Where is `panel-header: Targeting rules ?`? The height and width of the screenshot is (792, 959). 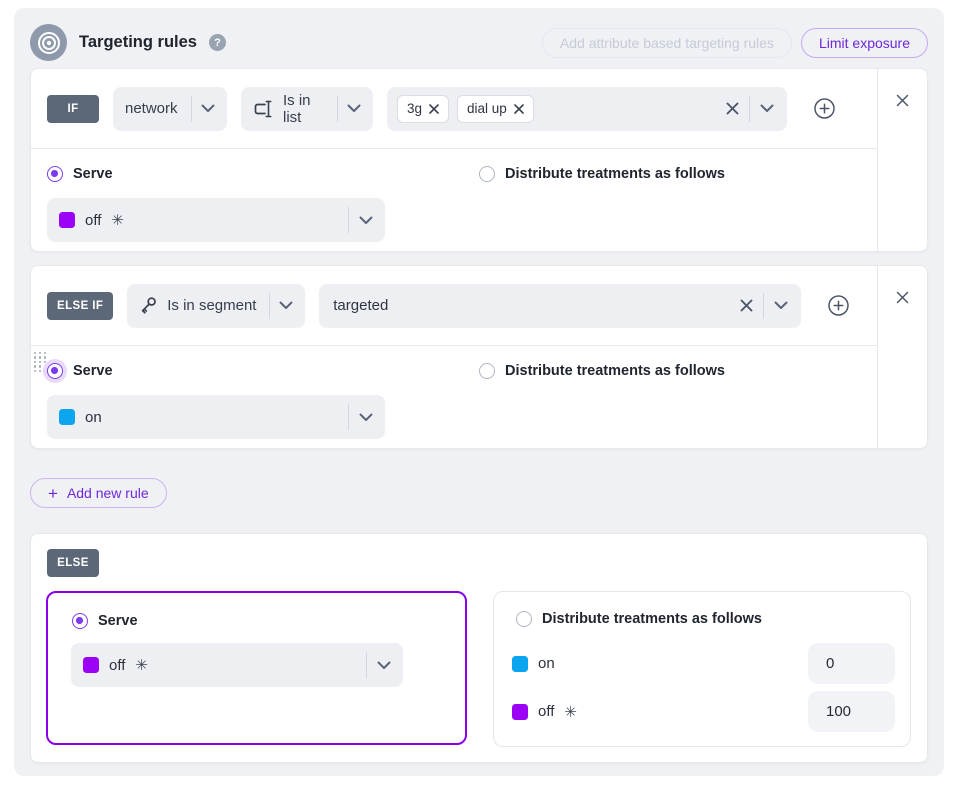 panel-header: Targeting rules ? is located at coordinates (128, 42).